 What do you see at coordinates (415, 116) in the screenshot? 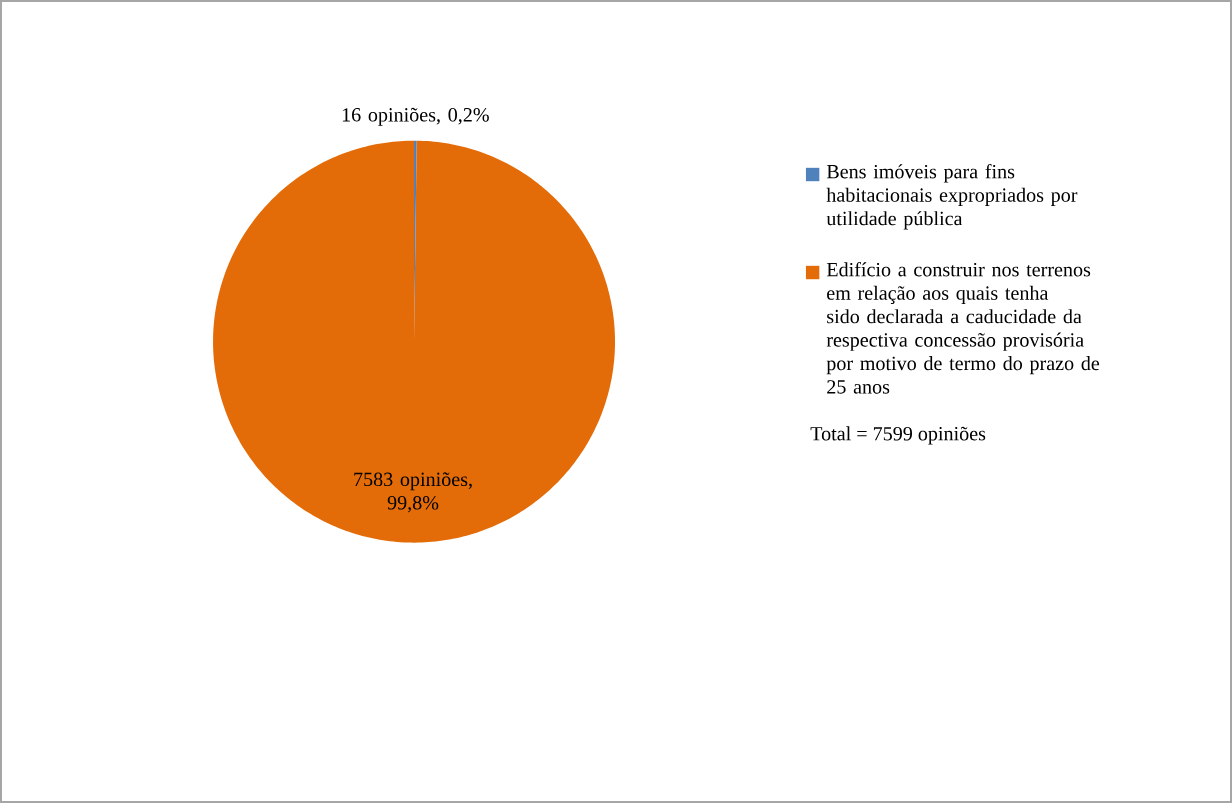
I see `data-label: 16 opiniões, 0,2%` at bounding box center [415, 116].